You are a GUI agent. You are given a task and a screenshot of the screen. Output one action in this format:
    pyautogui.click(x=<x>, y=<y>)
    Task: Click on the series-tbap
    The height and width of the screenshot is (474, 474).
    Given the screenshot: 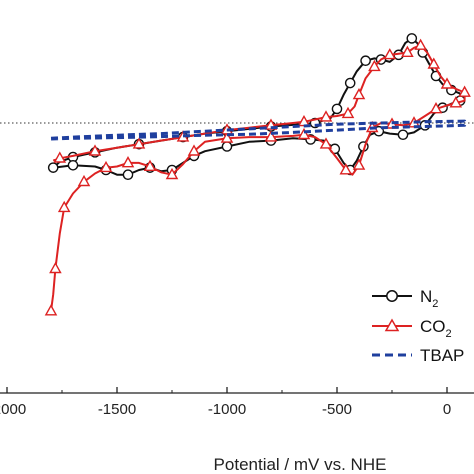 What is the action you would take?
    pyautogui.click(x=258, y=130)
    